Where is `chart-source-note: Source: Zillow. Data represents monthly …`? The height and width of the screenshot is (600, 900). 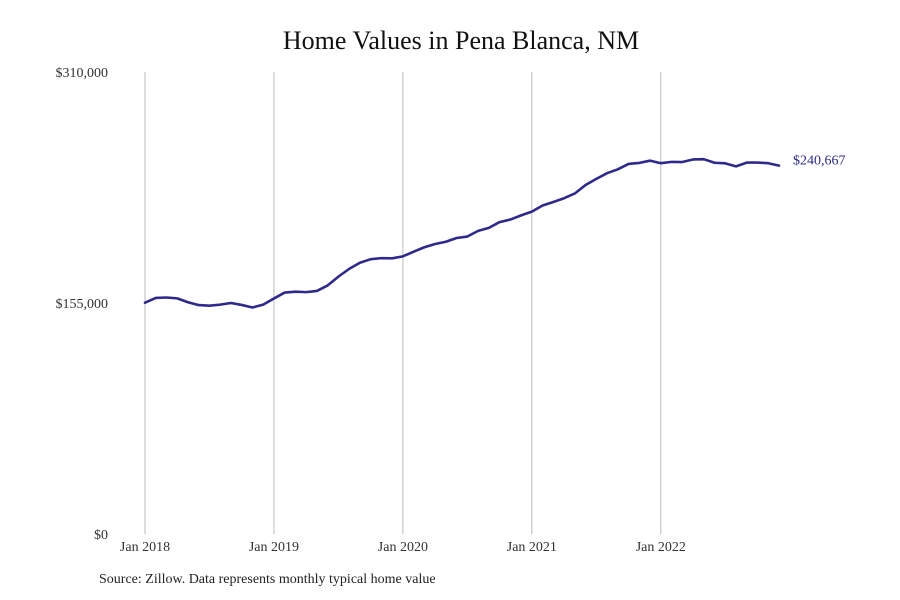
chart-source-note: Source: Zillow. Data represents monthly … is located at coordinates (267, 579).